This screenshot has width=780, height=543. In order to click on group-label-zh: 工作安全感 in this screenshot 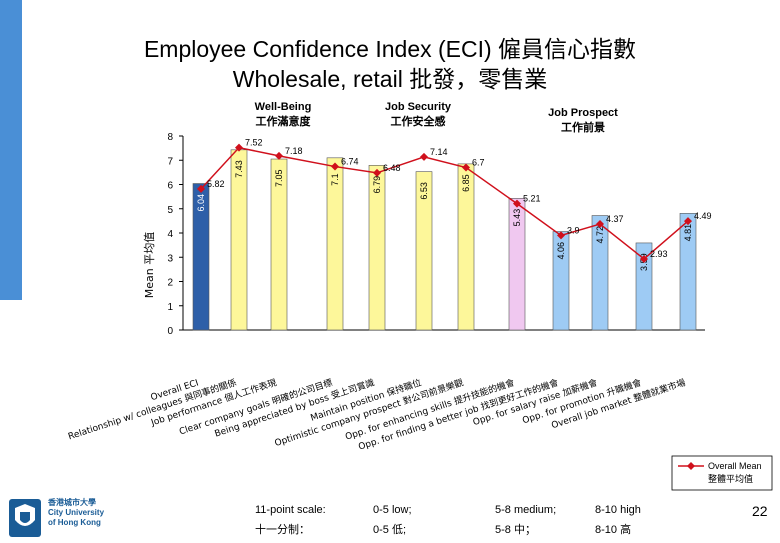, I will do `click(418, 121)`.